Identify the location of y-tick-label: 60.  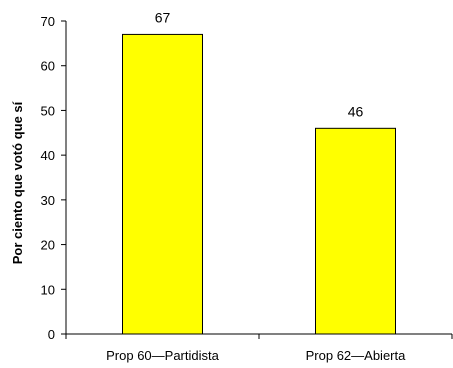
(48, 66).